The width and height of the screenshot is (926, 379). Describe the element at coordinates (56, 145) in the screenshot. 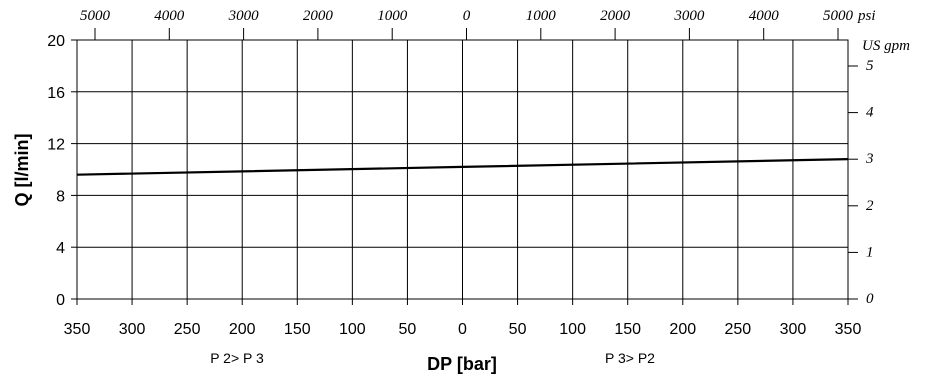

I see `y-tick-label: 12` at that location.